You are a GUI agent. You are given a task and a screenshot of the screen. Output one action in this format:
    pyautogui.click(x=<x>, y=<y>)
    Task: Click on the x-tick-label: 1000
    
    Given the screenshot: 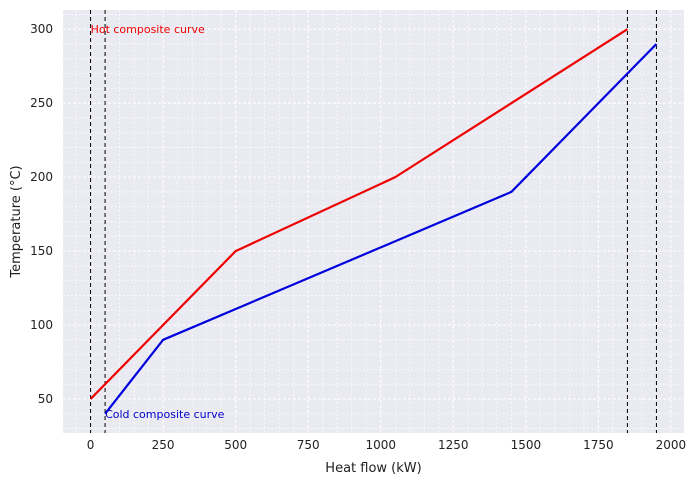 What is the action you would take?
    pyautogui.click(x=380, y=445)
    